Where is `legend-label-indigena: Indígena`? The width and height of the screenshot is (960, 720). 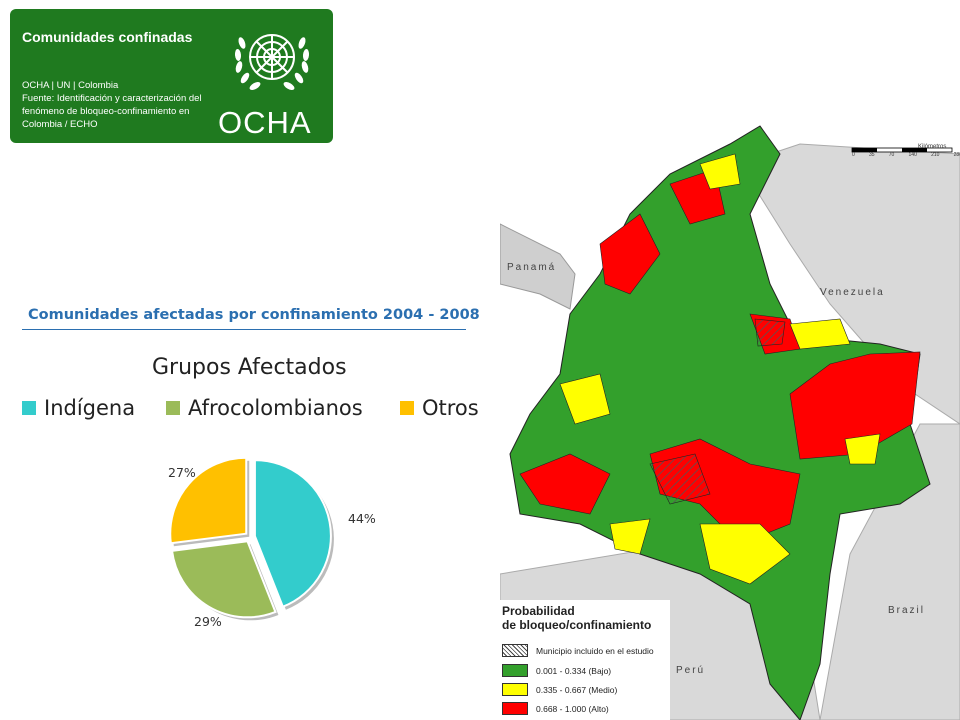 legend-label-indigena: Indígena is located at coordinates (90, 408).